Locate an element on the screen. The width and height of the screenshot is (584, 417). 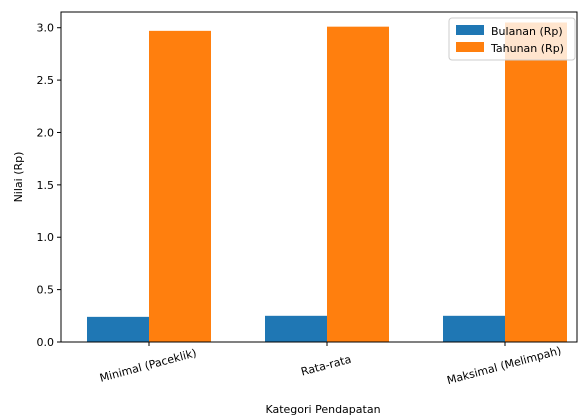
legend-label: Bulanan (Rp) is located at coordinates (527, 31).